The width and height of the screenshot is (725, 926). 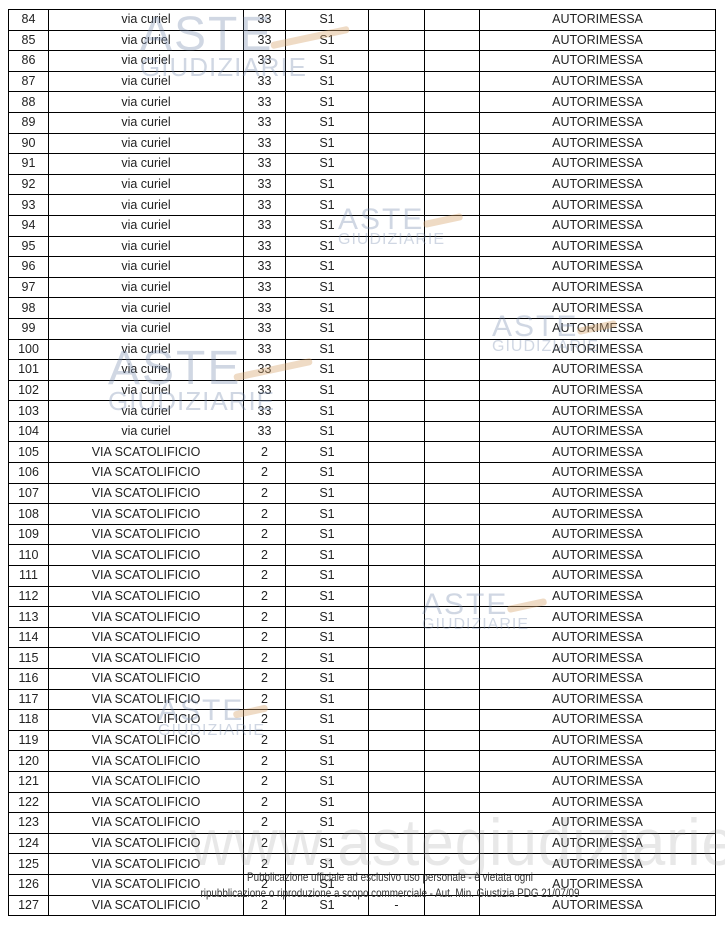 What do you see at coordinates (28, 720) in the screenshot?
I see `unit-number-cell: 118` at bounding box center [28, 720].